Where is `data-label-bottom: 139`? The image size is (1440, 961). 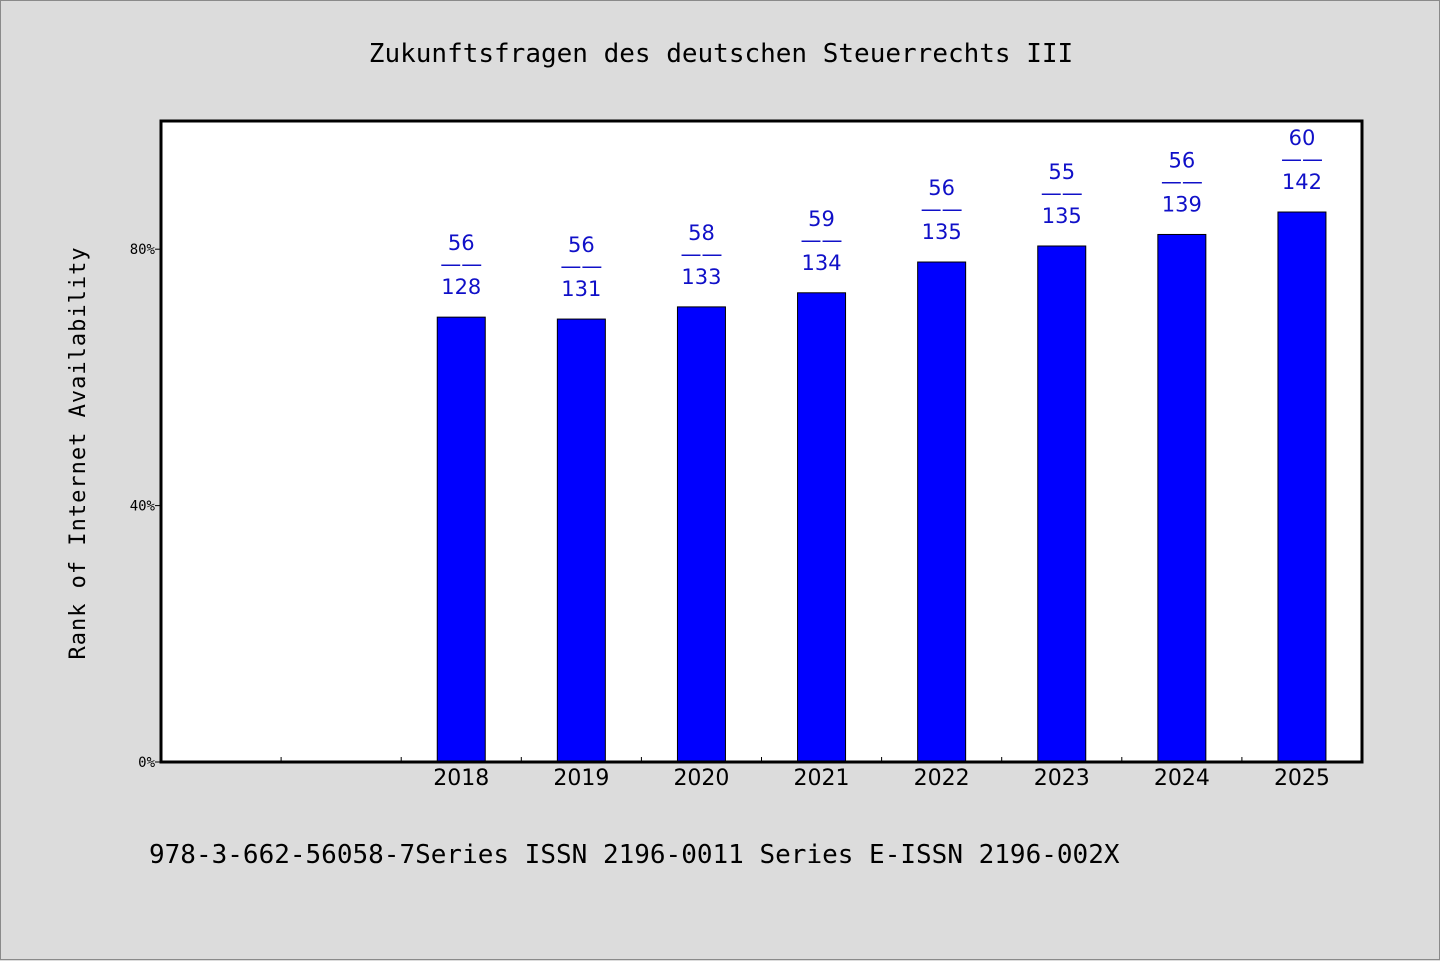
data-label-bottom: 139 is located at coordinates (1182, 204).